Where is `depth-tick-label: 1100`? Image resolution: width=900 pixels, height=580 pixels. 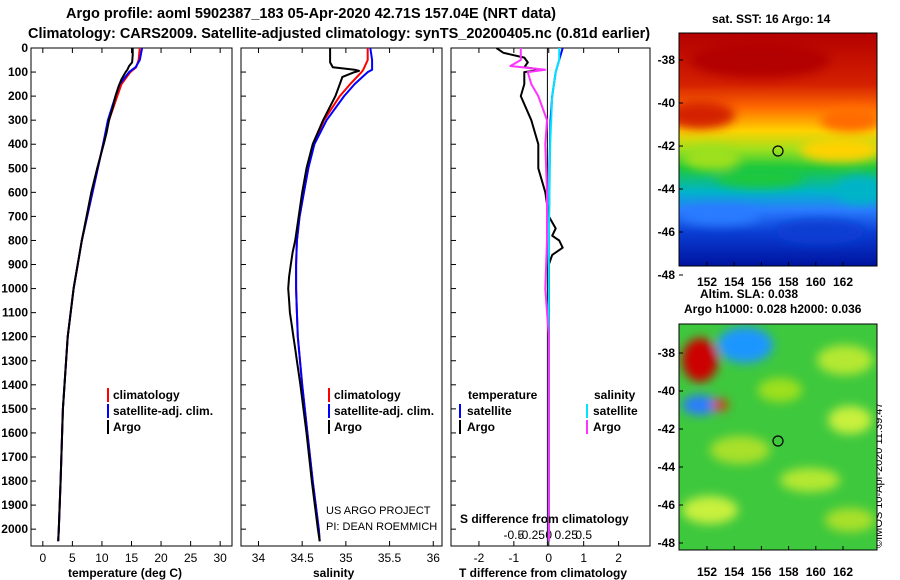 depth-tick-label: 1100 is located at coordinates (15, 313).